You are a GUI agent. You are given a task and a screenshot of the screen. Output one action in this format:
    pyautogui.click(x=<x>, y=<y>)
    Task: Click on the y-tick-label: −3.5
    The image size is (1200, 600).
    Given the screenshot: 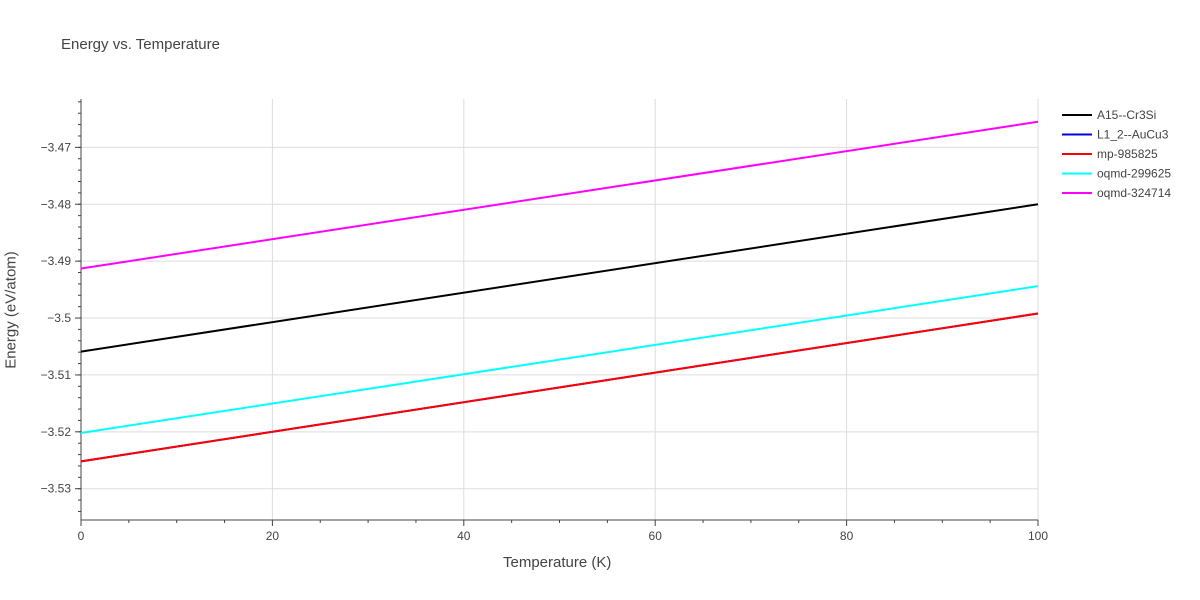 What is the action you would take?
    pyautogui.click(x=59, y=318)
    